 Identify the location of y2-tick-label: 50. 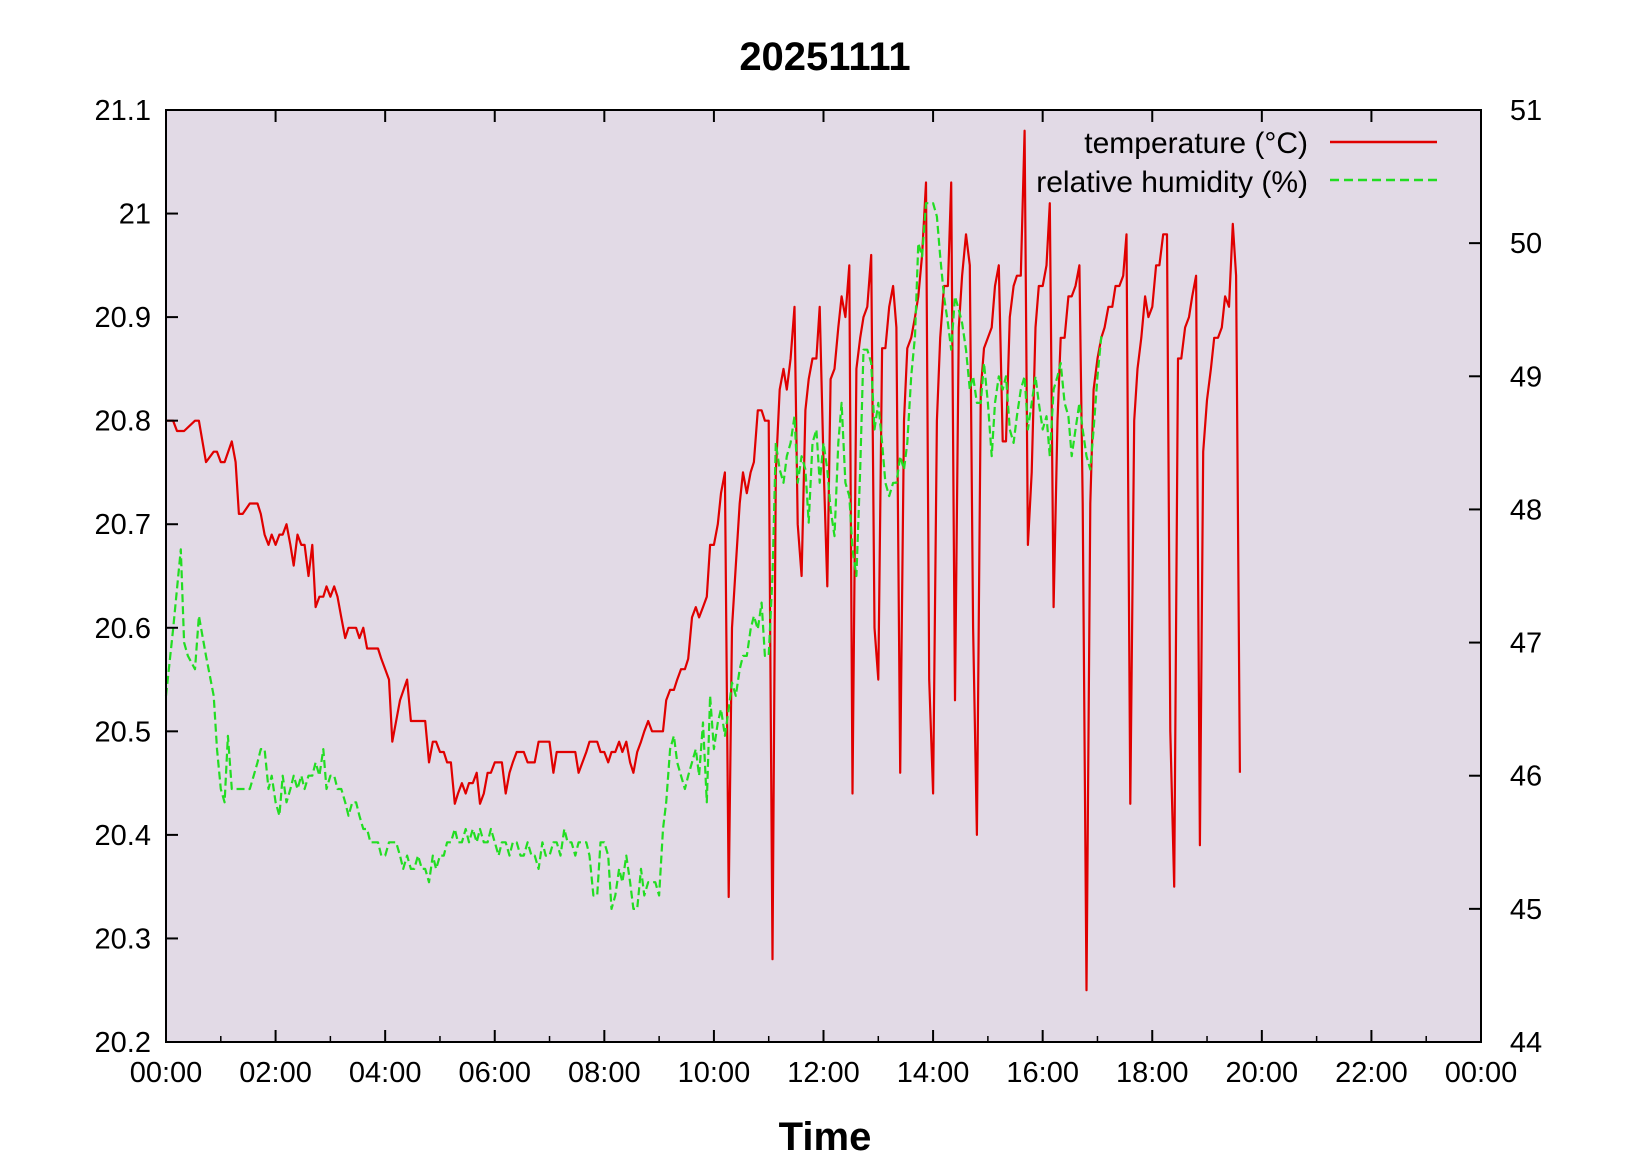
(1526, 244).